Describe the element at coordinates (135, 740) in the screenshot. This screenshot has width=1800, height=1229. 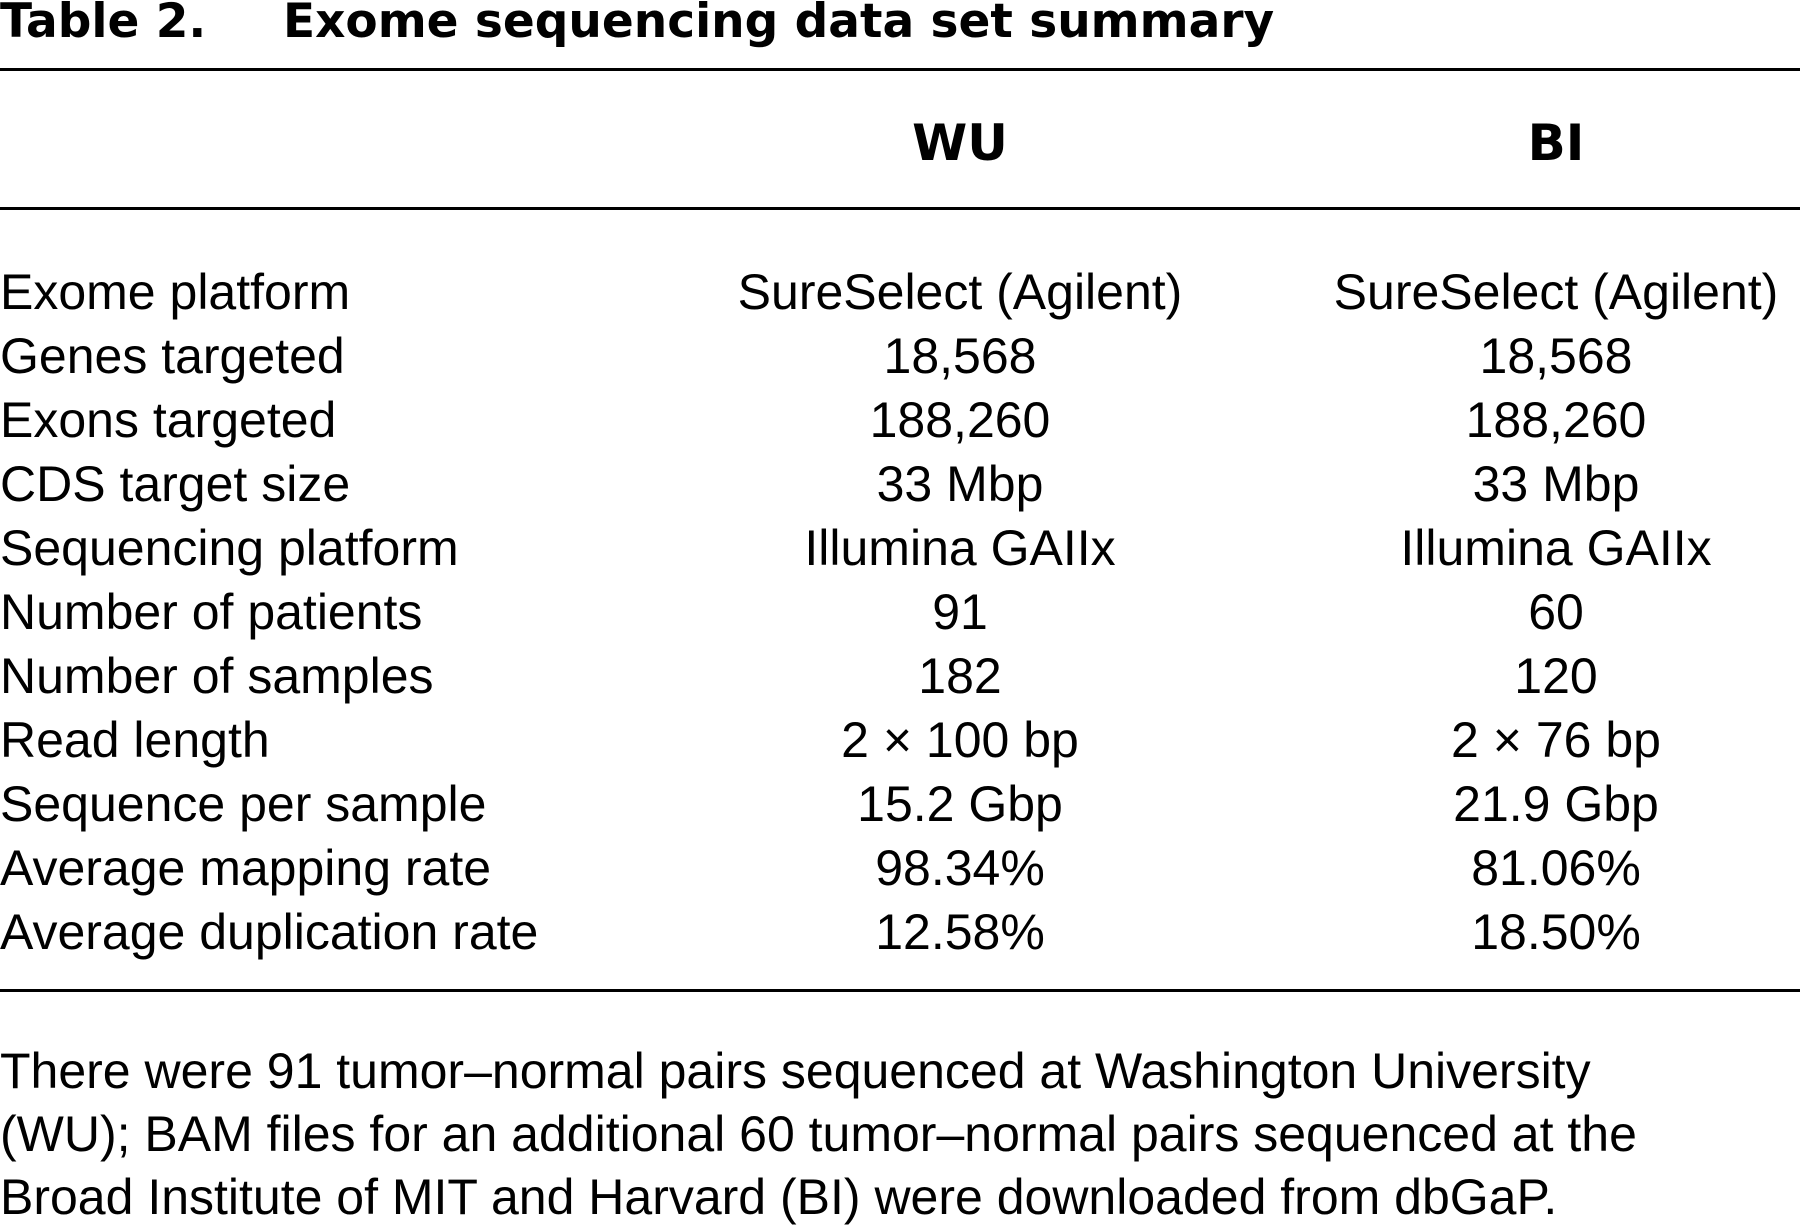
I see `row-label: Read length` at that location.